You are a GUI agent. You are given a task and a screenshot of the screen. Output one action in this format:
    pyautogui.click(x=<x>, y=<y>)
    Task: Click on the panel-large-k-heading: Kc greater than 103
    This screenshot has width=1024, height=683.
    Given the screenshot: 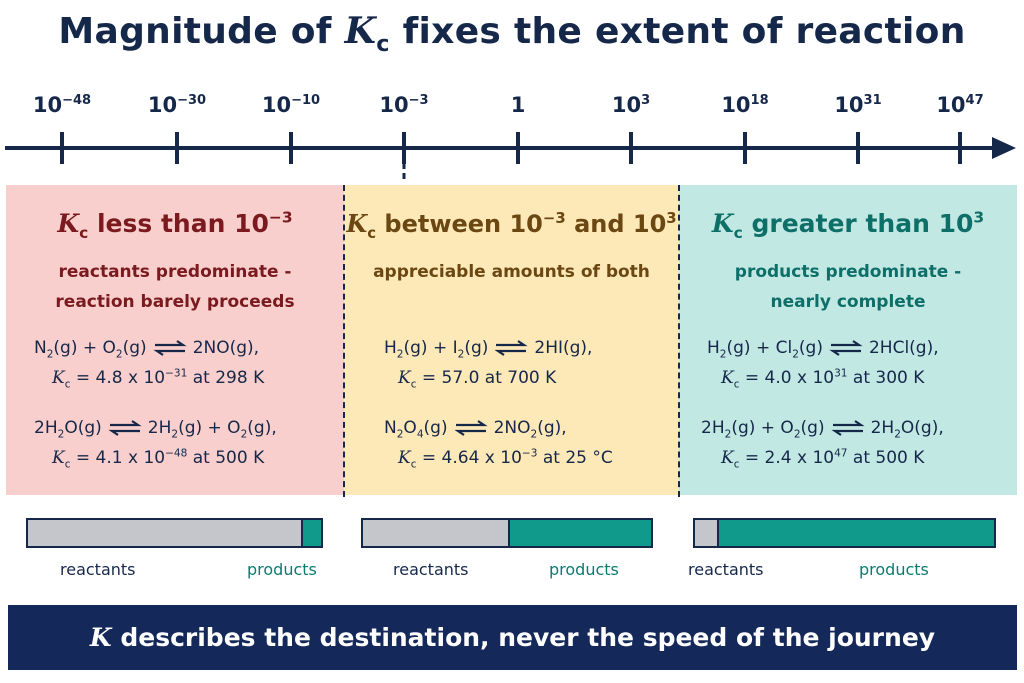 What is the action you would take?
    pyautogui.click(x=848, y=225)
    